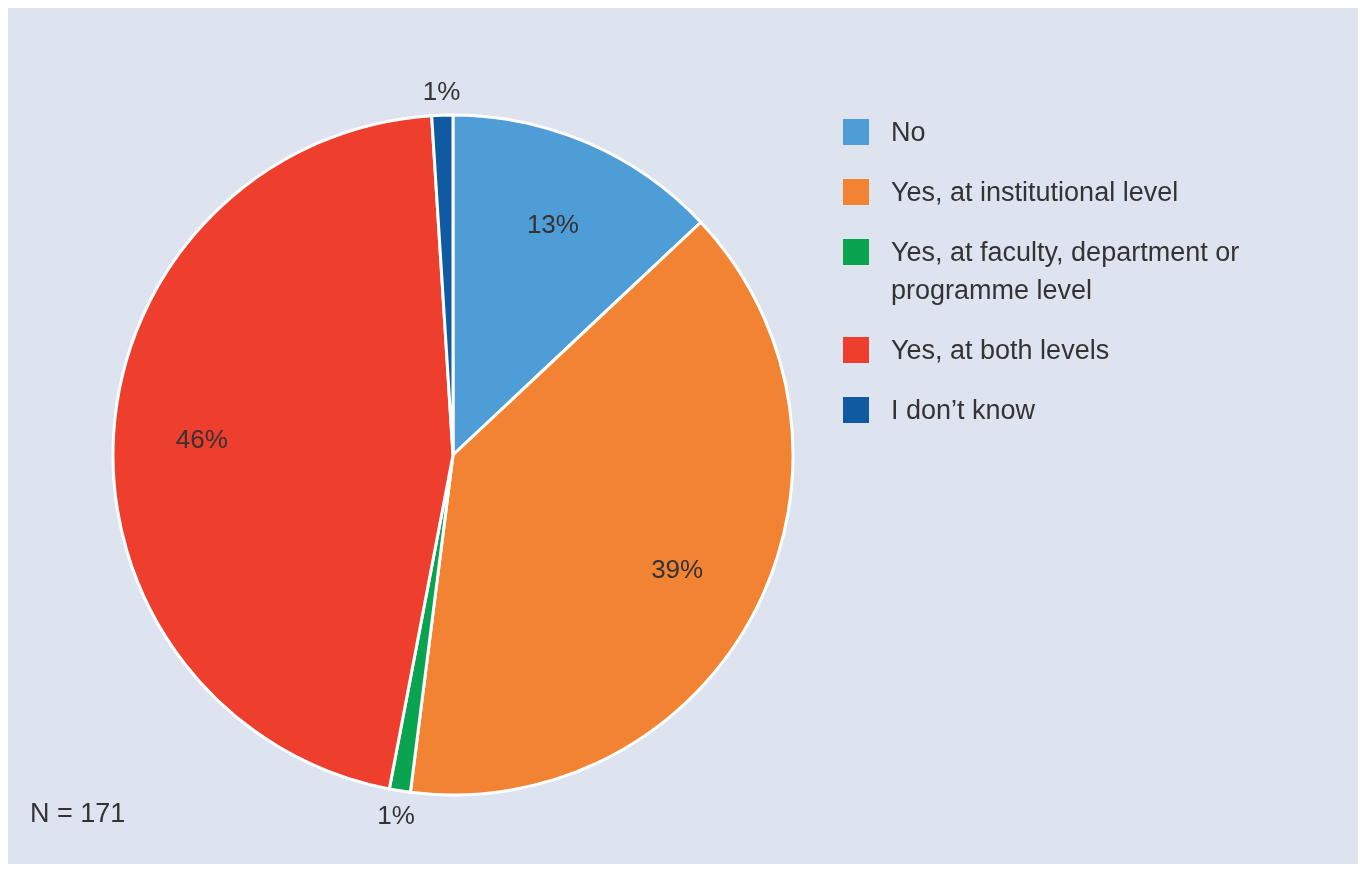 The image size is (1366, 872). What do you see at coordinates (201, 439) in the screenshot?
I see `data-label: 46%` at bounding box center [201, 439].